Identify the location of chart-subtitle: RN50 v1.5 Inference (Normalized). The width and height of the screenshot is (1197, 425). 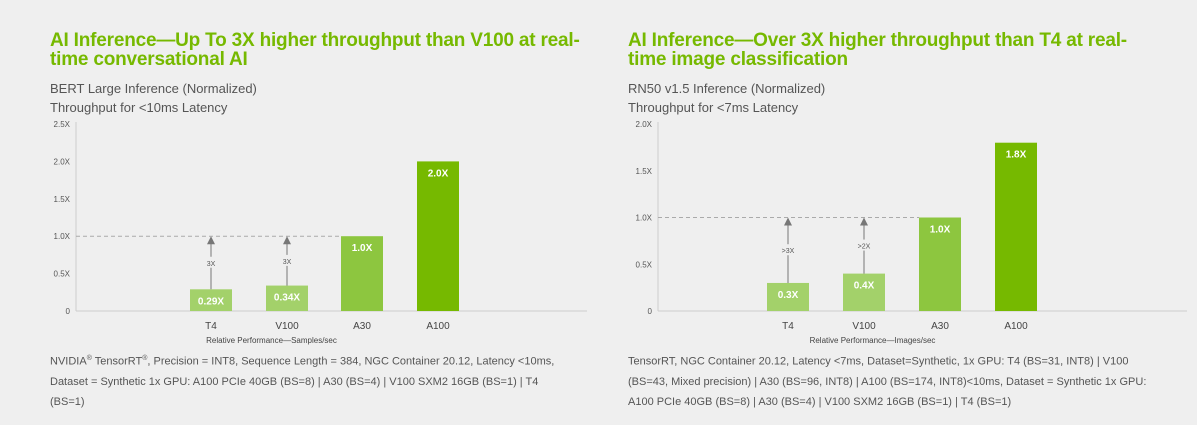
(727, 88).